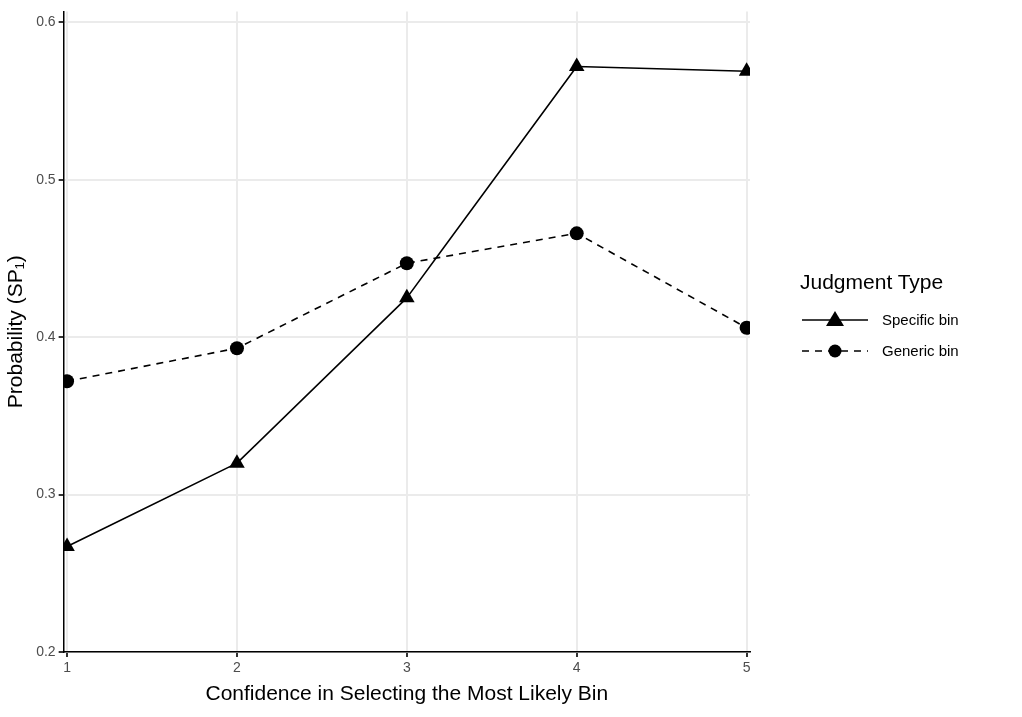 Image resolution: width=1022 pixels, height=717 pixels. I want to click on x-axis-title: Confidence in Selecting the Most Likely Bin, so click(407, 693).